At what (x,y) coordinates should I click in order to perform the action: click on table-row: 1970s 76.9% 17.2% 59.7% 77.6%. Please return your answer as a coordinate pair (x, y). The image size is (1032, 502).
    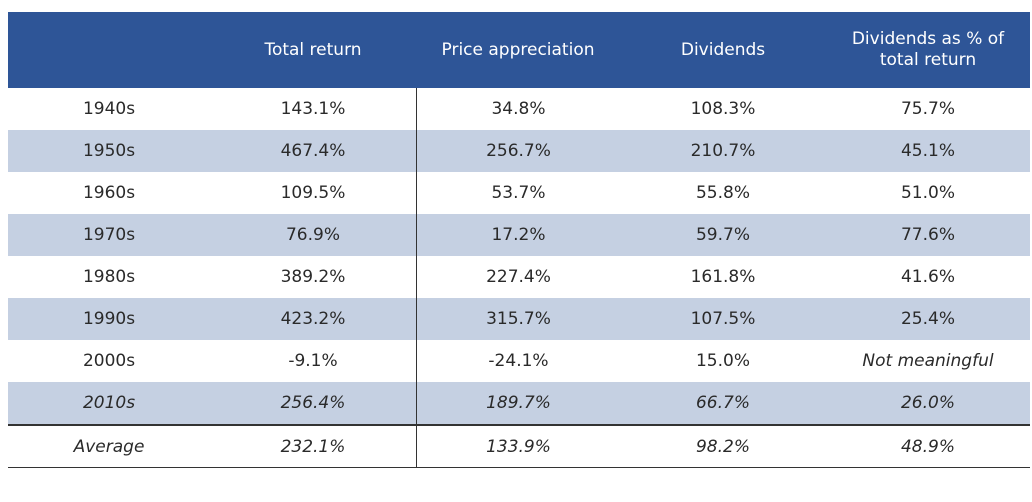
    Looking at the image, I should click on (519, 235).